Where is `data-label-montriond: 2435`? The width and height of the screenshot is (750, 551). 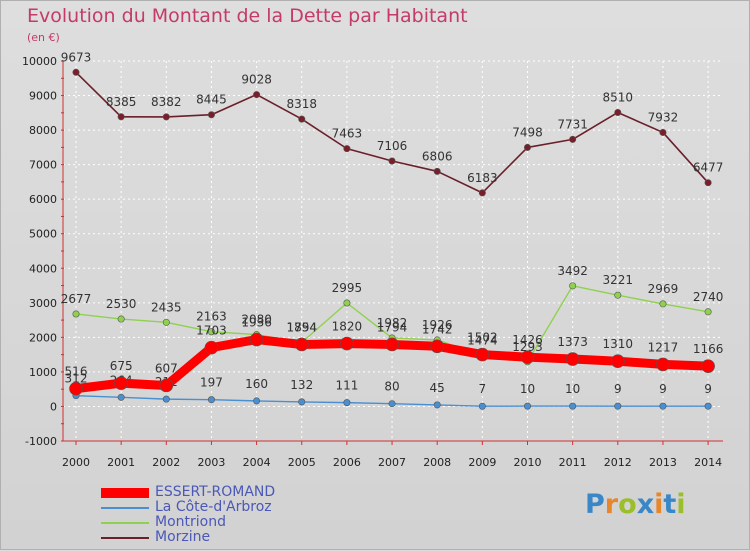
data-label-montriond: 2435 is located at coordinates (166, 307).